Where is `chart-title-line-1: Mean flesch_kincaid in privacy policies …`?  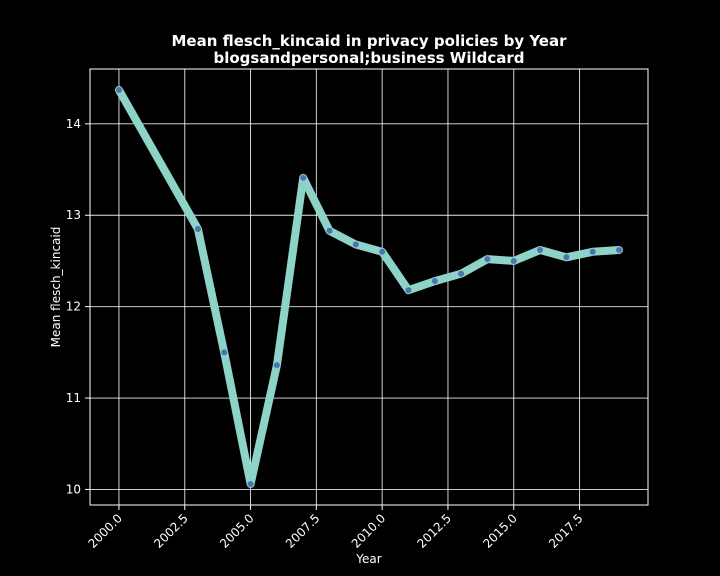
chart-title-line-1: Mean flesch_kincaid in privacy policies … is located at coordinates (369, 41).